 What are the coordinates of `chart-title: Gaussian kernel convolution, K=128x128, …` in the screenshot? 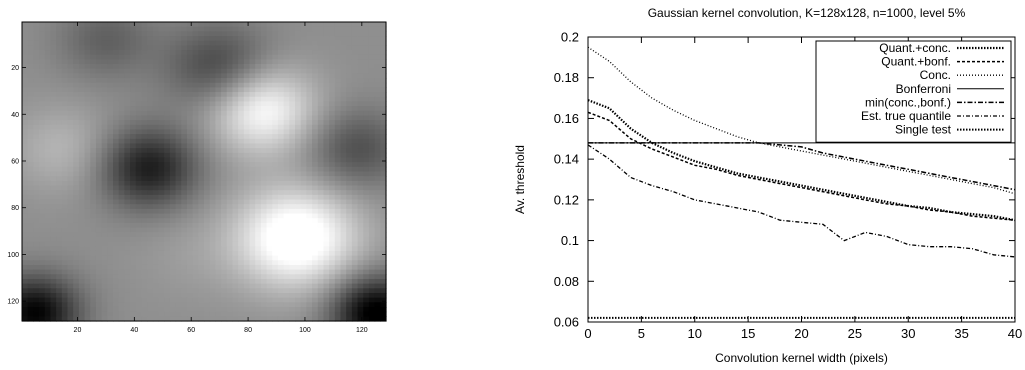 It's located at (807, 13).